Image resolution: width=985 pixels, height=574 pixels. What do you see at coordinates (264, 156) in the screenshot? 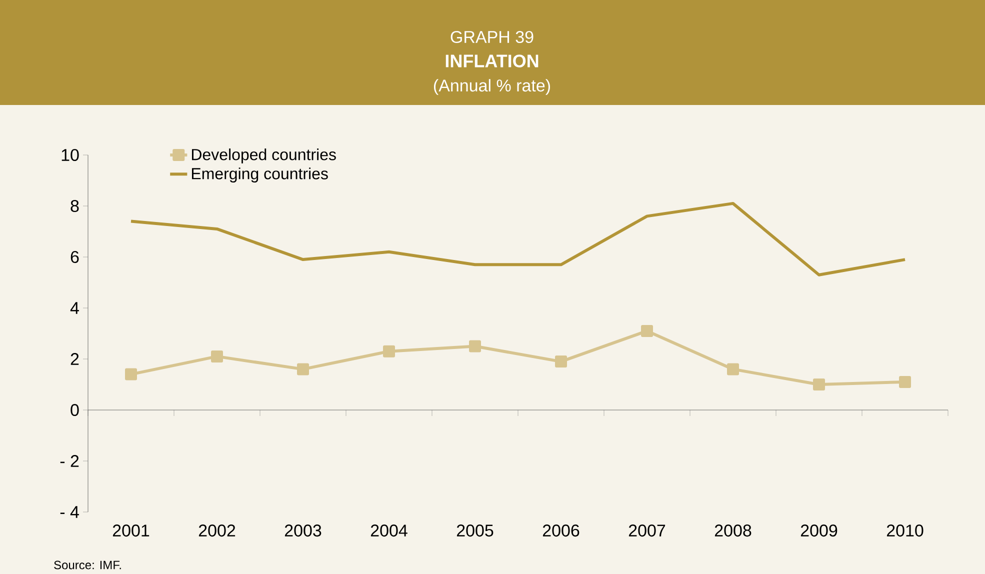
I see `legend-label: Developed countries` at bounding box center [264, 156].